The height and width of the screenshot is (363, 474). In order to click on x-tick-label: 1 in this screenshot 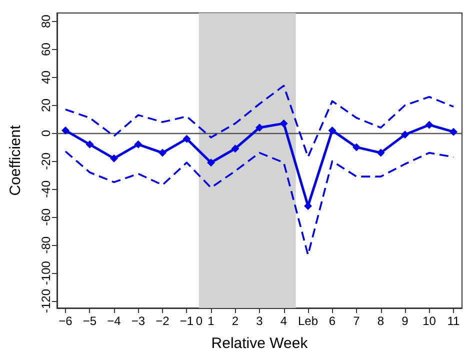, I will do `click(211, 321)`.